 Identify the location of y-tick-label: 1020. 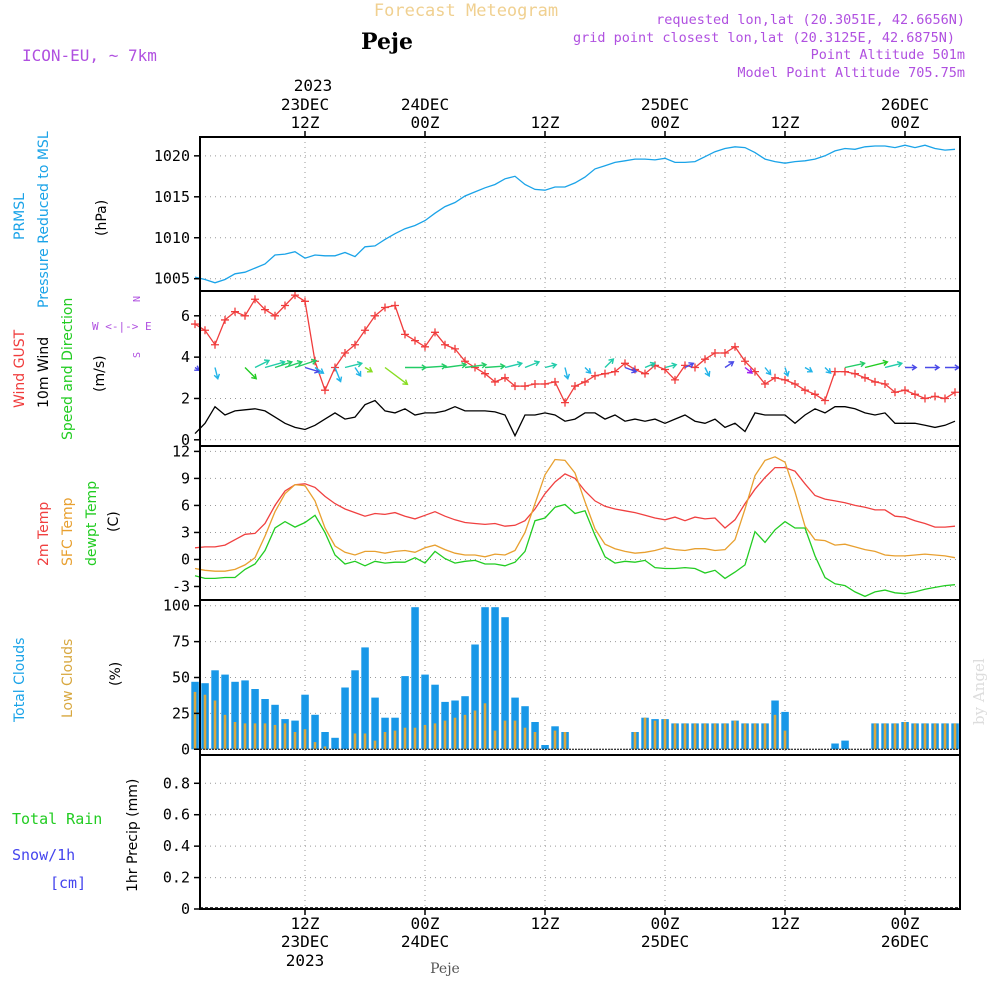
(172, 156).